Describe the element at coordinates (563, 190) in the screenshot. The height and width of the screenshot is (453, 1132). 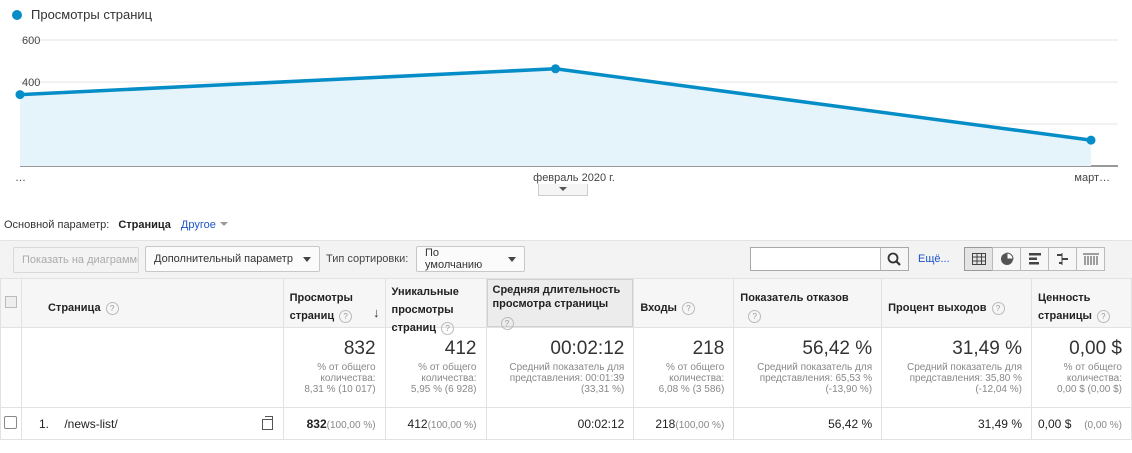
I see `chart-collapse-handle` at that location.